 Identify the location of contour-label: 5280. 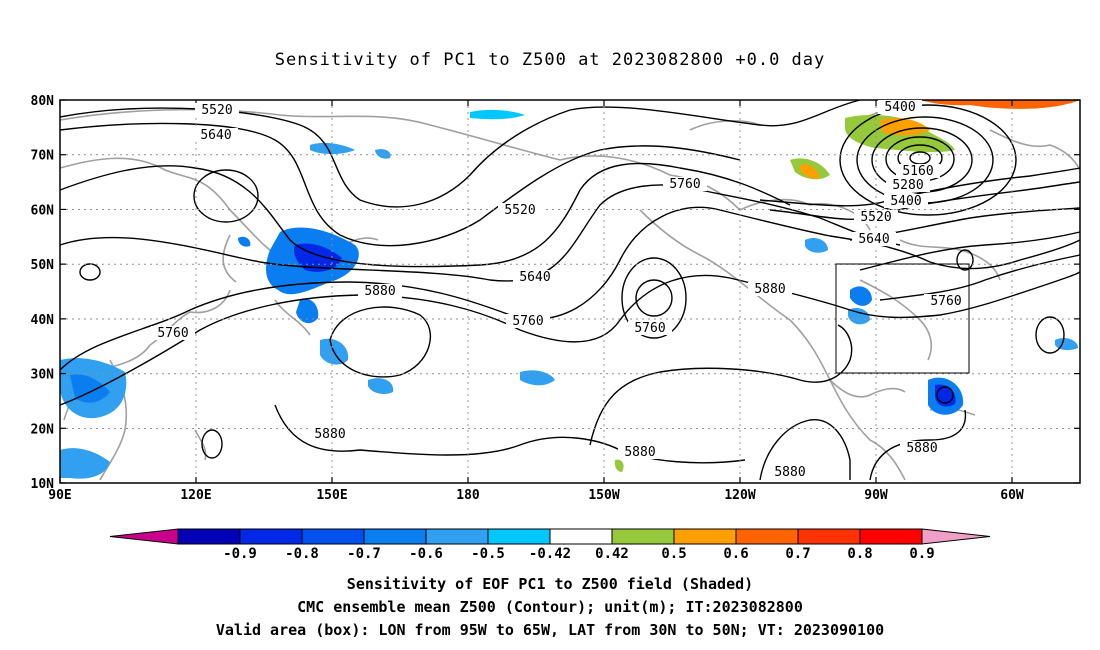
(907, 185).